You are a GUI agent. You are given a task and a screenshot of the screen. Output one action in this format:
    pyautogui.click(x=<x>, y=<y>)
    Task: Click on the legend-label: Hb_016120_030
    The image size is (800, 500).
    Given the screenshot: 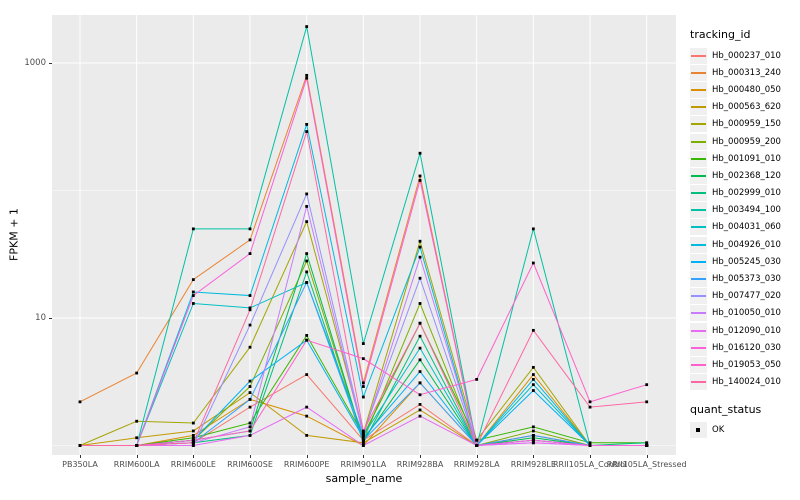 What is the action you would take?
    pyautogui.click(x=746, y=347)
    